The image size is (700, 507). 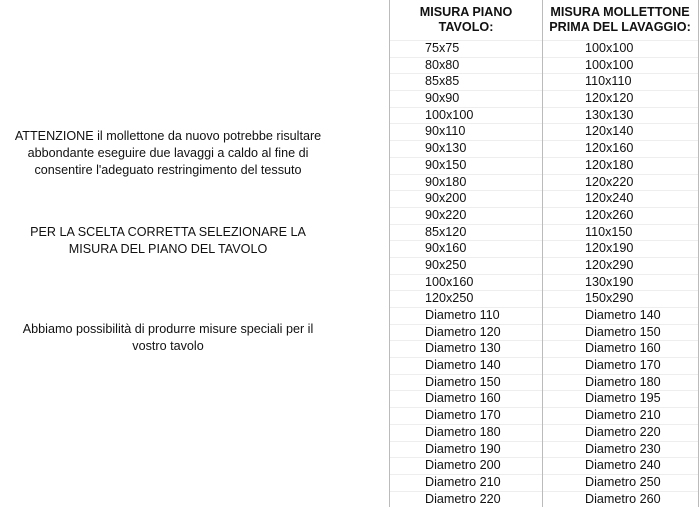 I want to click on table-size-cell: 100x160, so click(x=449, y=281).